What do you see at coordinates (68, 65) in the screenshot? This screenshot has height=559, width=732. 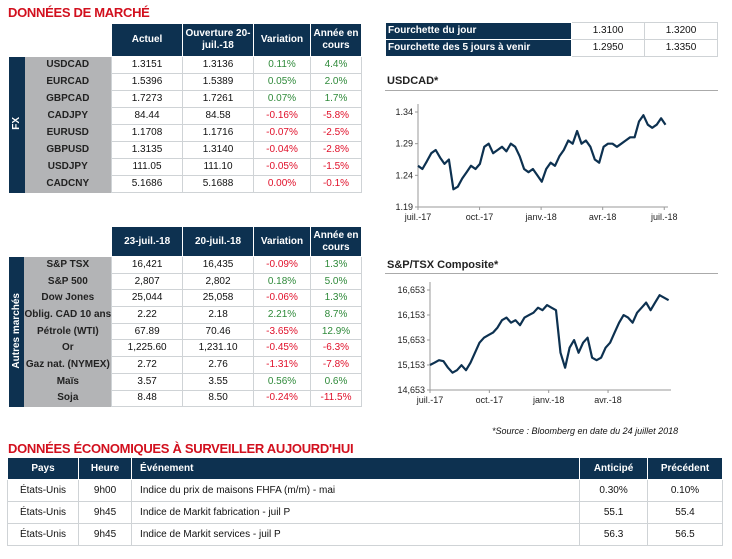 I see `row-label: USDCAD` at bounding box center [68, 65].